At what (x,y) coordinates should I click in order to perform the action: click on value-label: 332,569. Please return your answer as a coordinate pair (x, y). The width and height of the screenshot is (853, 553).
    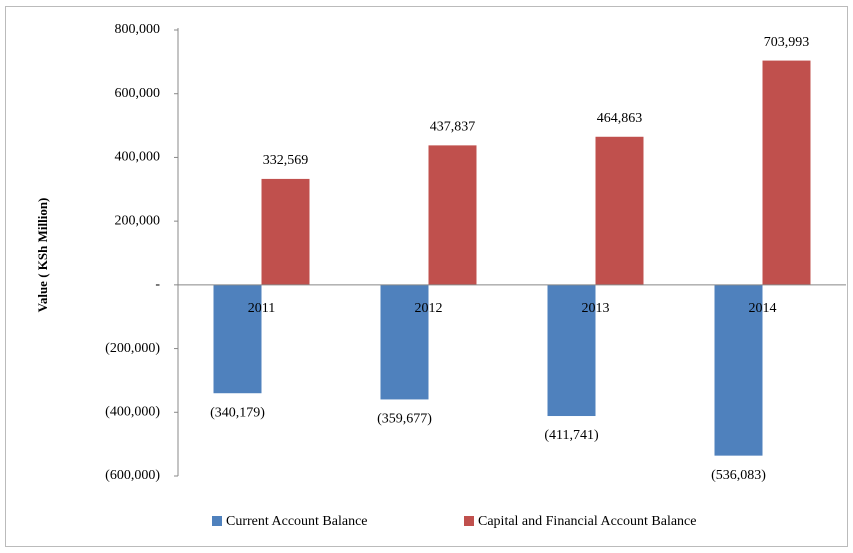
    Looking at the image, I should click on (286, 160).